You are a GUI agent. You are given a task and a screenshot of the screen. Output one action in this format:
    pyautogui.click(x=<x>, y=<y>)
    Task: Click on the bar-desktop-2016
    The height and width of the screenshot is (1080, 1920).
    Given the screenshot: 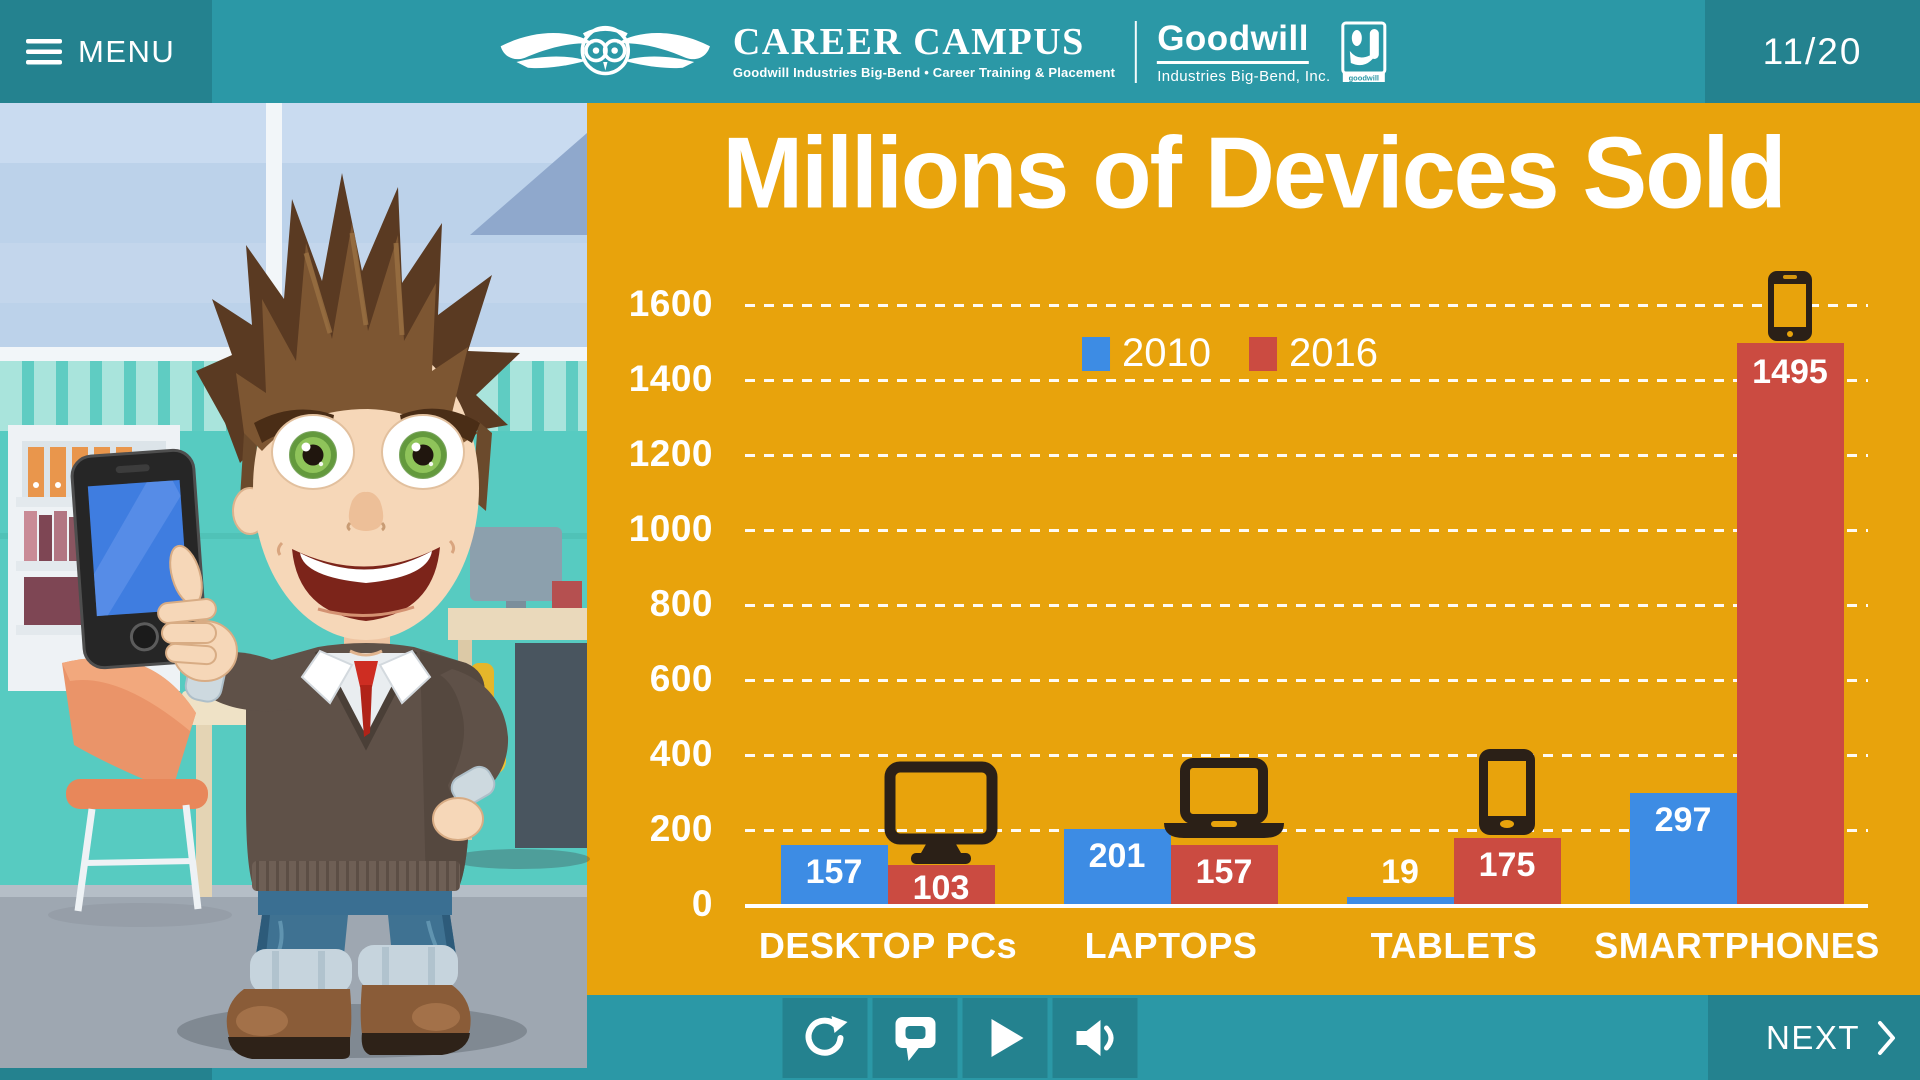 What is the action you would take?
    pyautogui.click(x=941, y=884)
    